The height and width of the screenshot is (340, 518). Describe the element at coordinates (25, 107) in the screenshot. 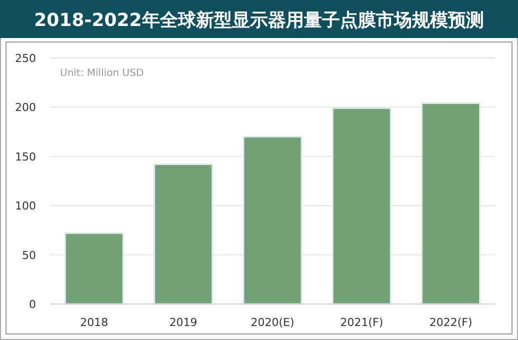

I see `y-tick-label: 200` at that location.